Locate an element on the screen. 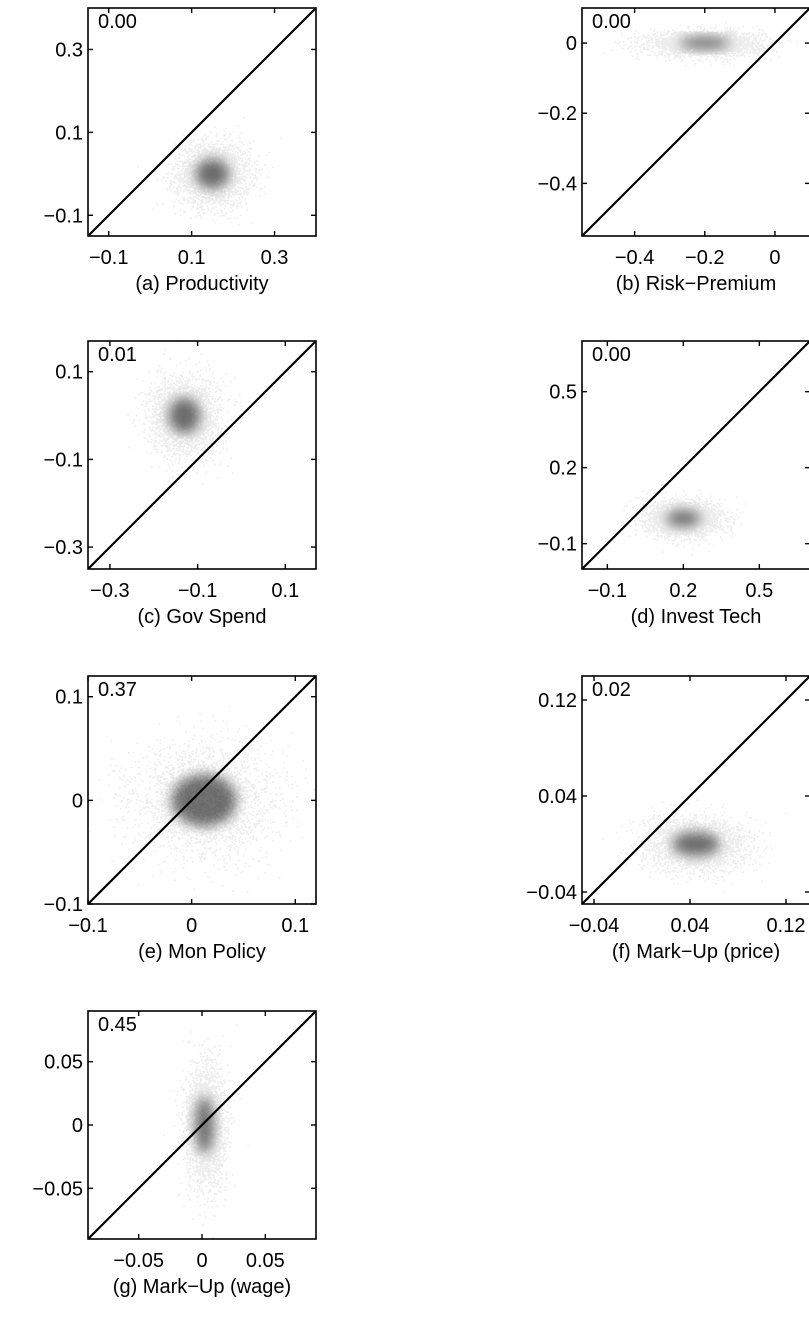  corner-value: 0.37 is located at coordinates (117, 690).